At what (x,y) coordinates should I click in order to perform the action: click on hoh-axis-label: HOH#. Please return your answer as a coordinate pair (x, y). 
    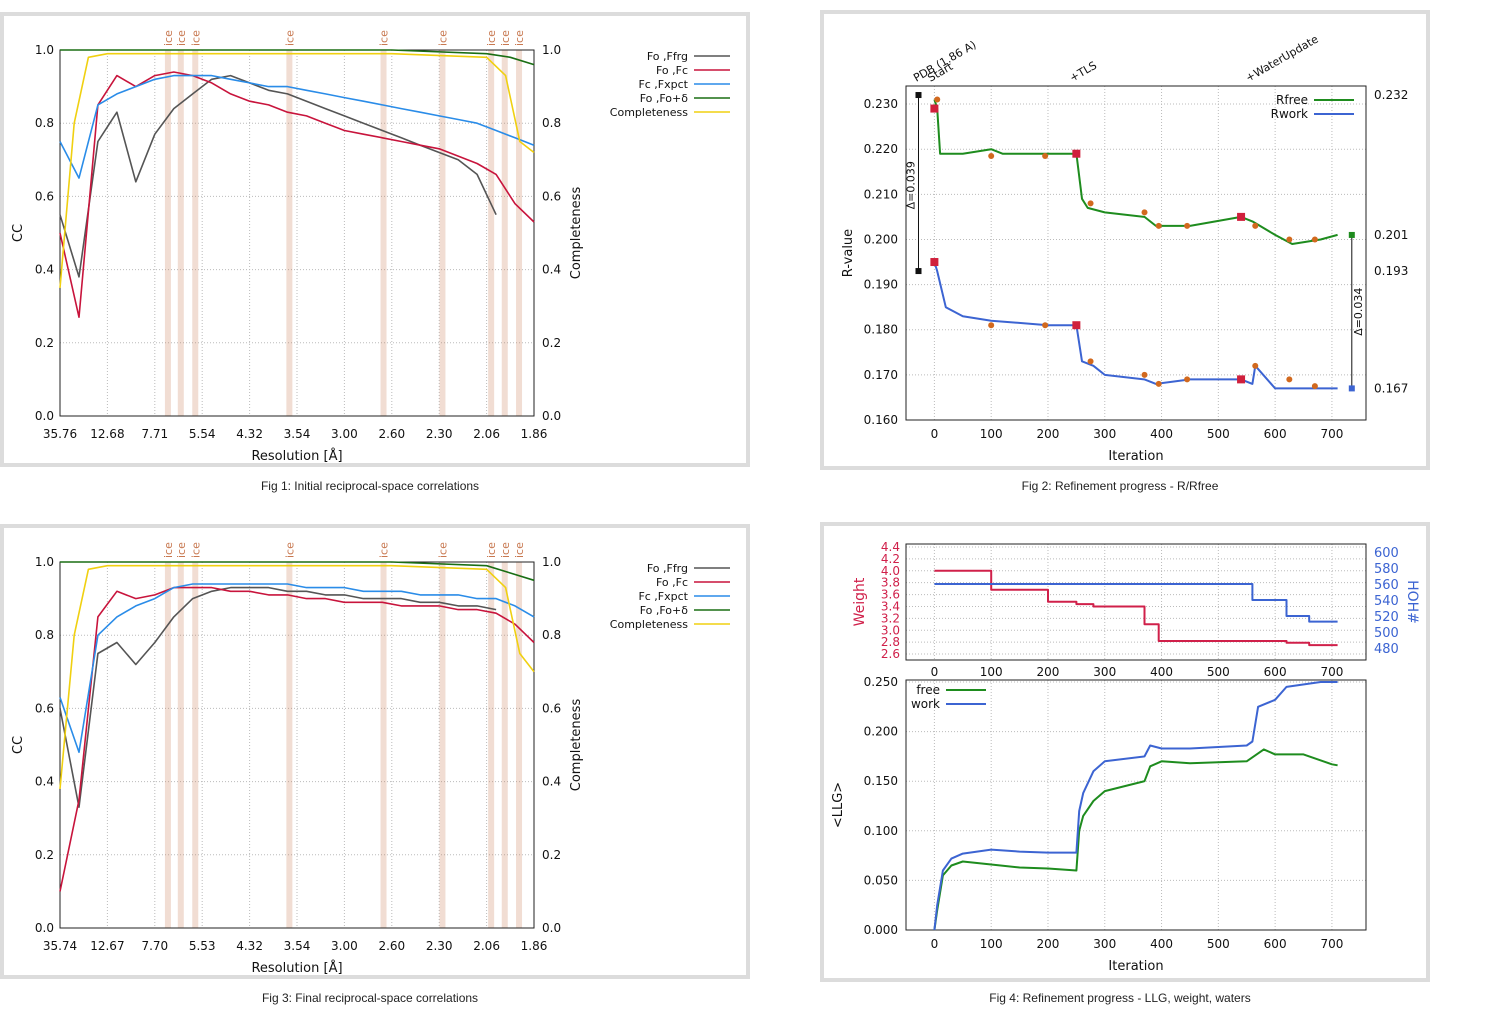
    Looking at the image, I should click on (1412, 602).